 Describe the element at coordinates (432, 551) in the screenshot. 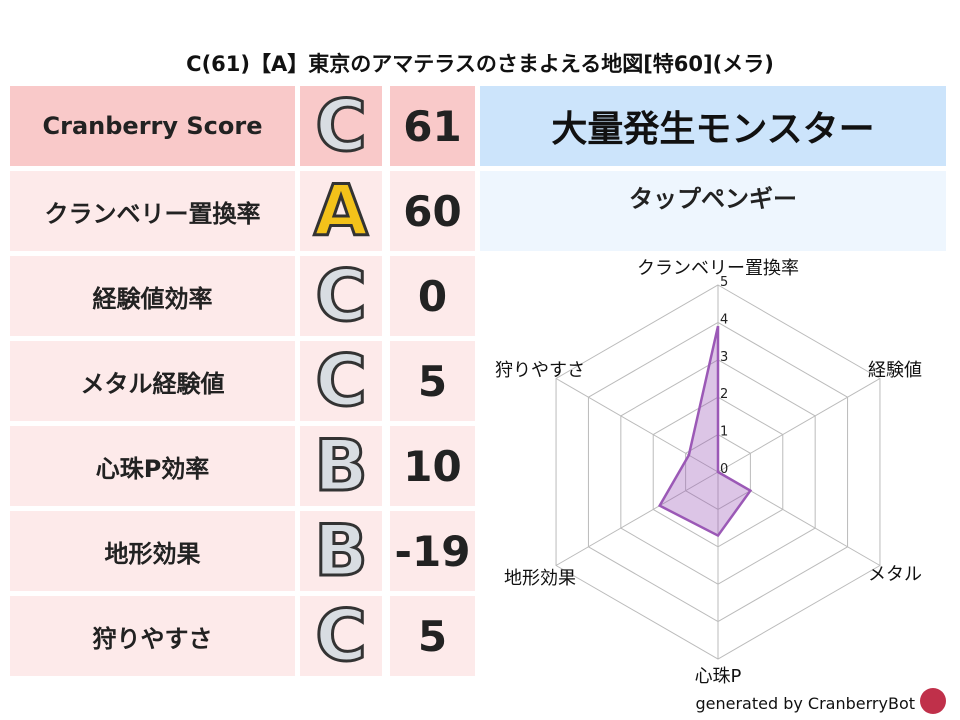

I see `score-value: -19` at that location.